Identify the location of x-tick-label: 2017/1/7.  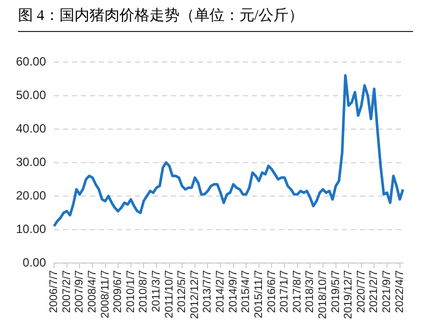
(284, 291).